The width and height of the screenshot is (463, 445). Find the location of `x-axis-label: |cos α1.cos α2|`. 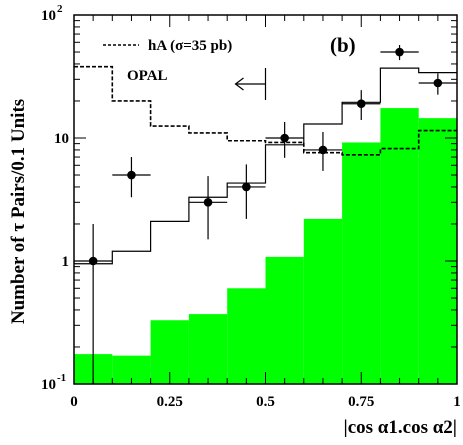

x-axis-label: |cos α1.cos α2| is located at coordinates (400, 427).